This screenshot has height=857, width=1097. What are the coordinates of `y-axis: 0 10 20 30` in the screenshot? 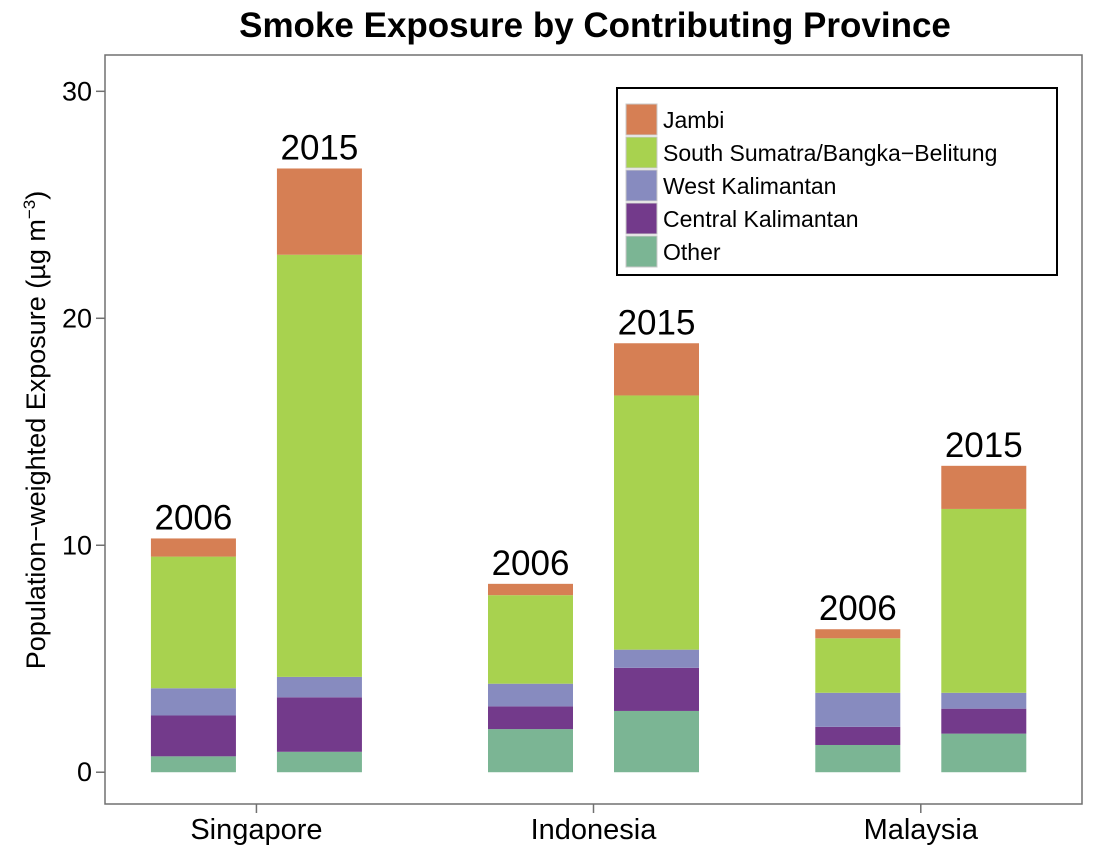 It's located at (83, 431).